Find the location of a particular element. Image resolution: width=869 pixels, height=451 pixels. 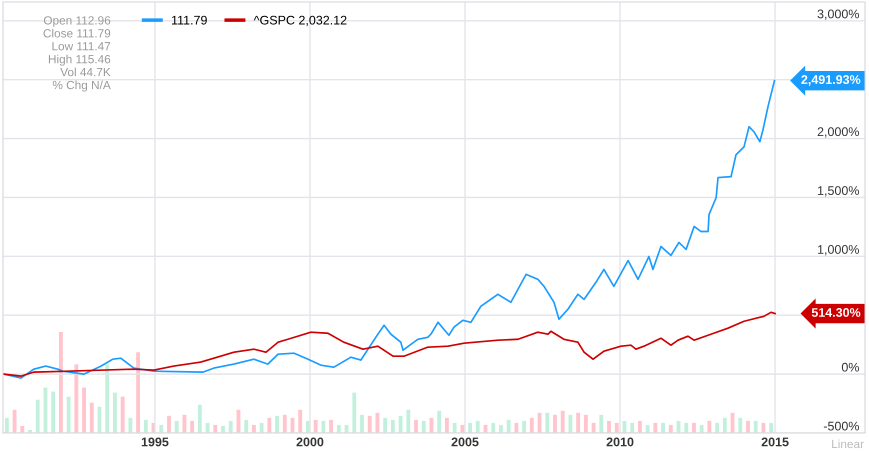

y-tick-label: 3,000% is located at coordinates (838, 15).